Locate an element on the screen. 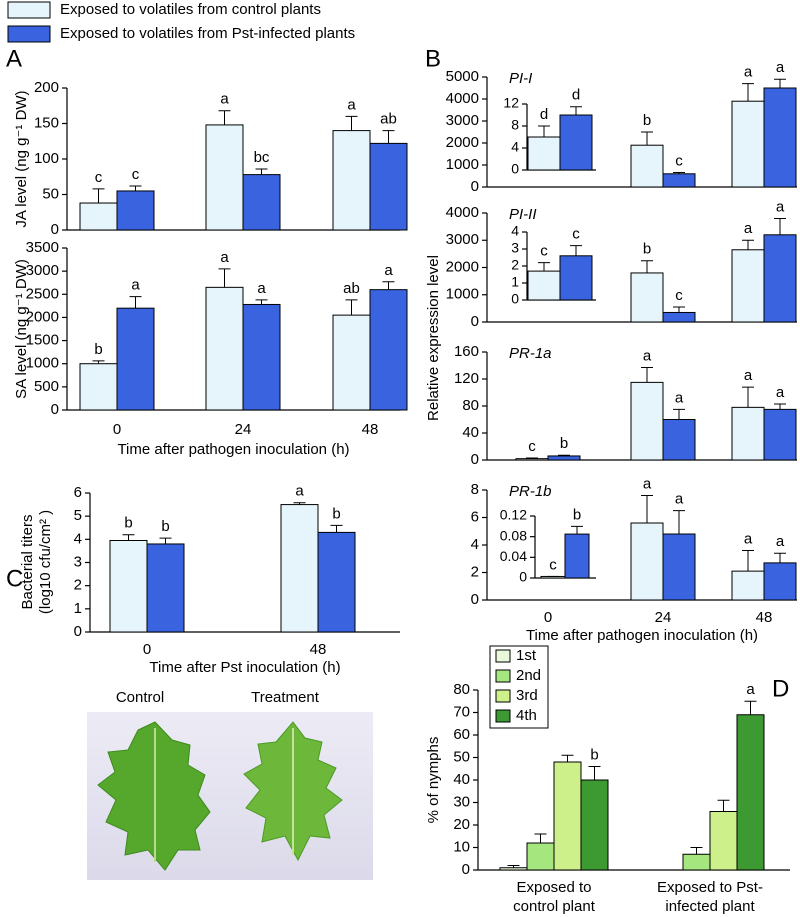  x-tick-label: 0 is located at coordinates (147, 649).